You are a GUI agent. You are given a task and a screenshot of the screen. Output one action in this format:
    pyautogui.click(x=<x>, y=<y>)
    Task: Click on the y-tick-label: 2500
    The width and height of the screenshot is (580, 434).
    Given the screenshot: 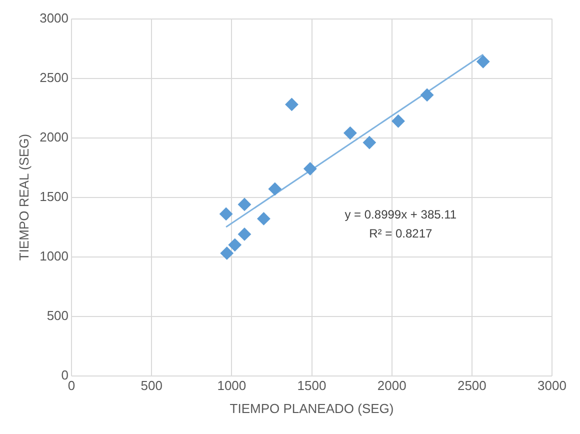 What is the action you would take?
    pyautogui.click(x=54, y=77)
    